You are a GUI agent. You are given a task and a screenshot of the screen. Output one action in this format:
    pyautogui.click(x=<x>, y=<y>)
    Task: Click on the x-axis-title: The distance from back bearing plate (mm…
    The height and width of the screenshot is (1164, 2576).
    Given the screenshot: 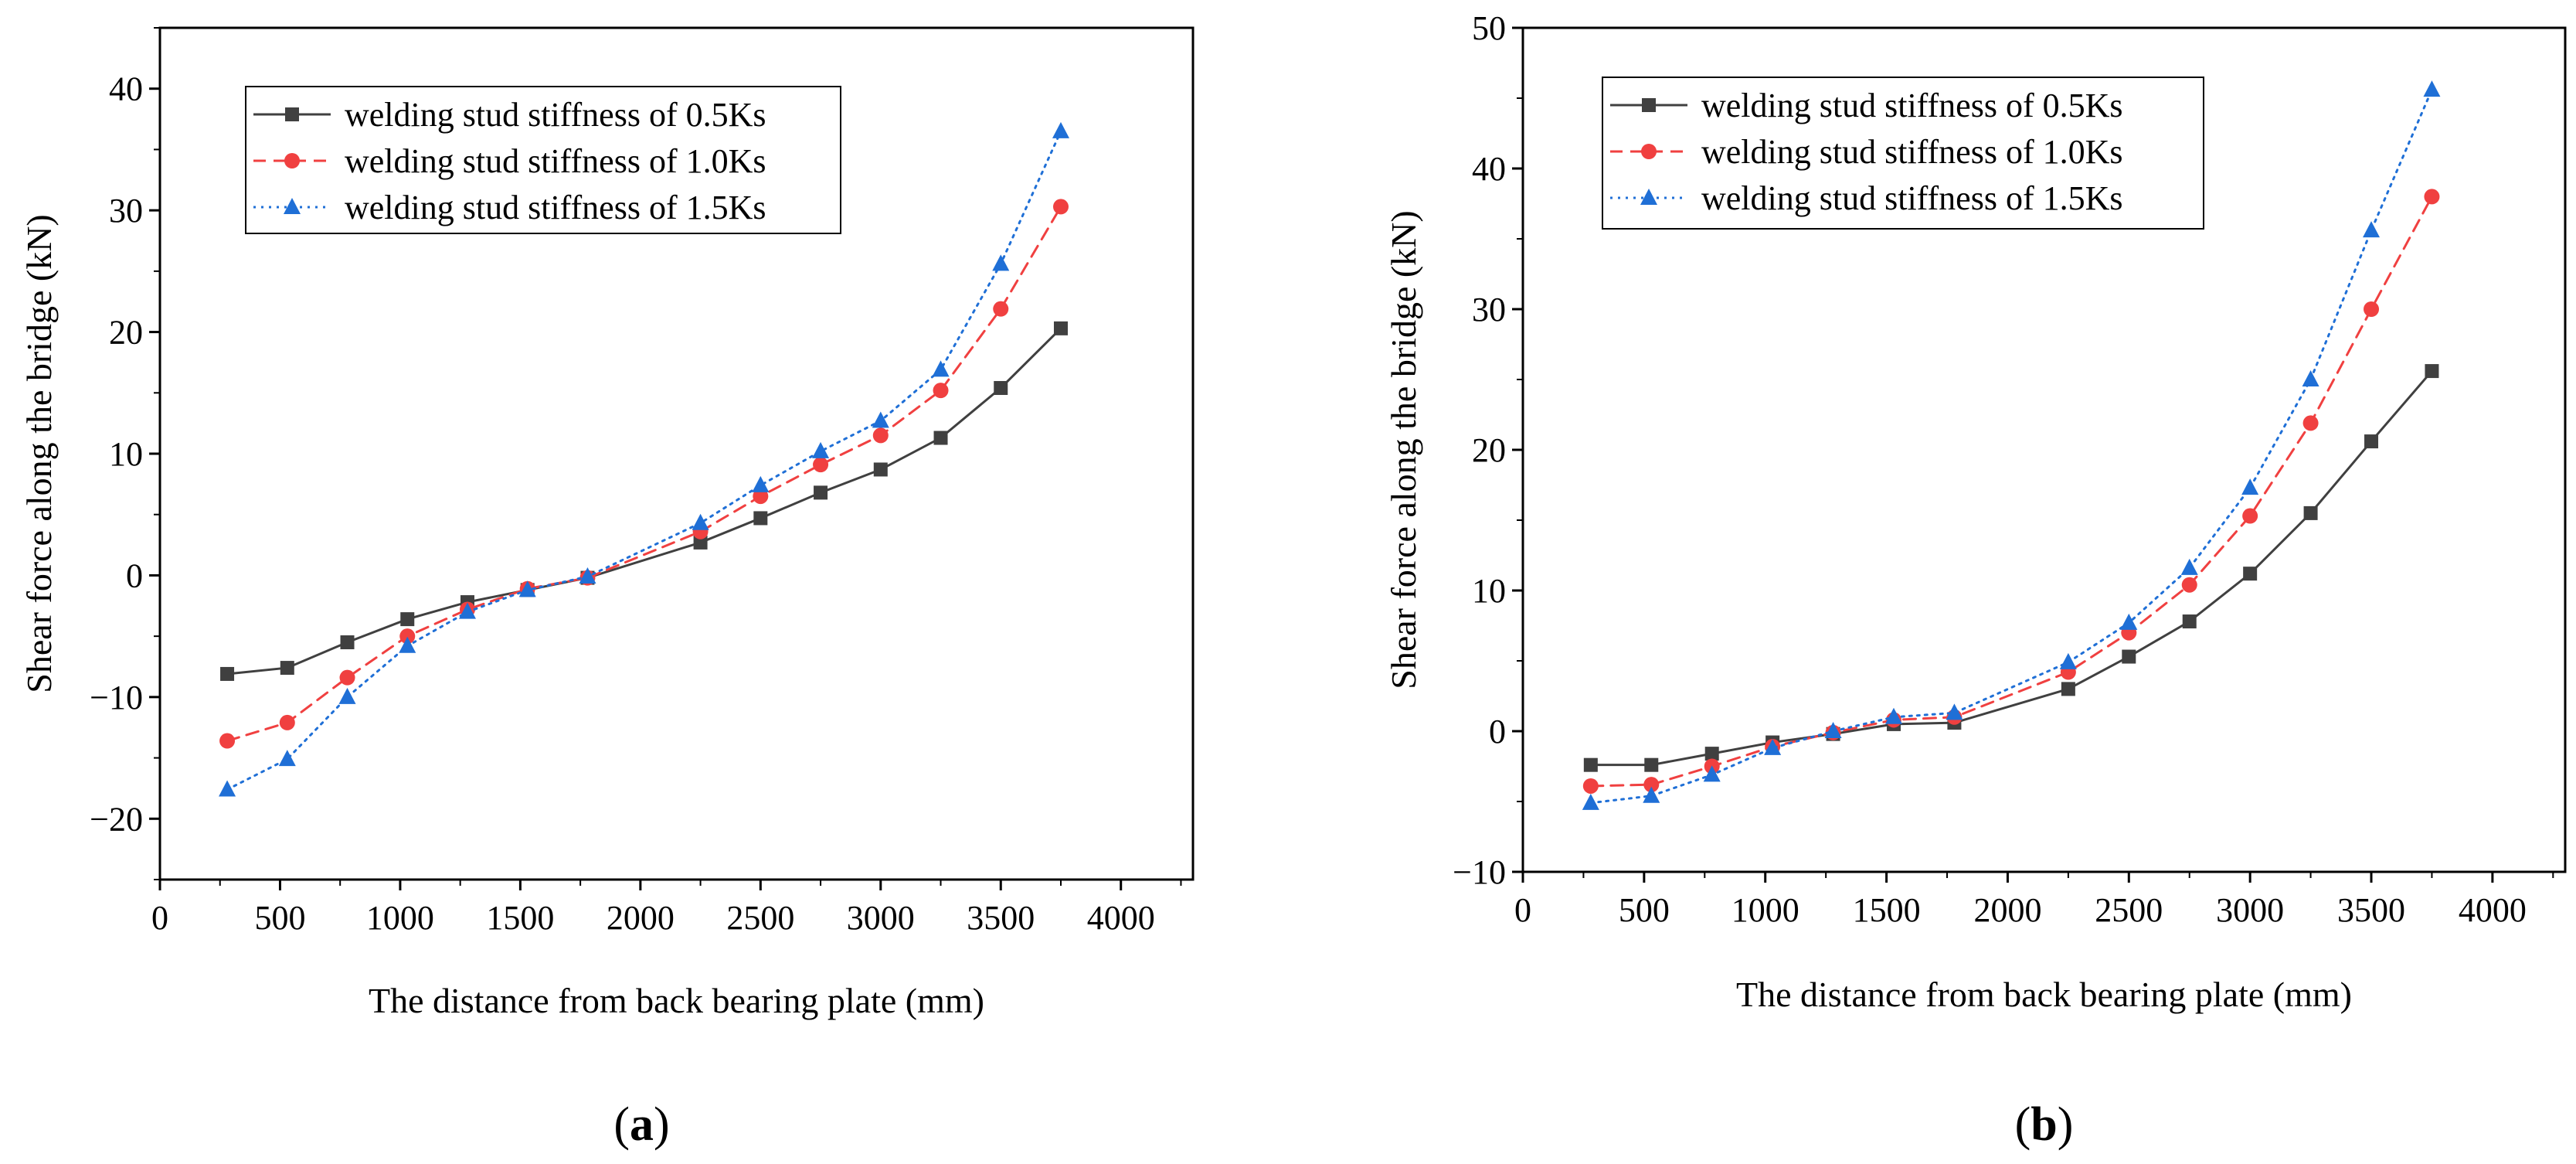 What is the action you would take?
    pyautogui.click(x=2044, y=994)
    